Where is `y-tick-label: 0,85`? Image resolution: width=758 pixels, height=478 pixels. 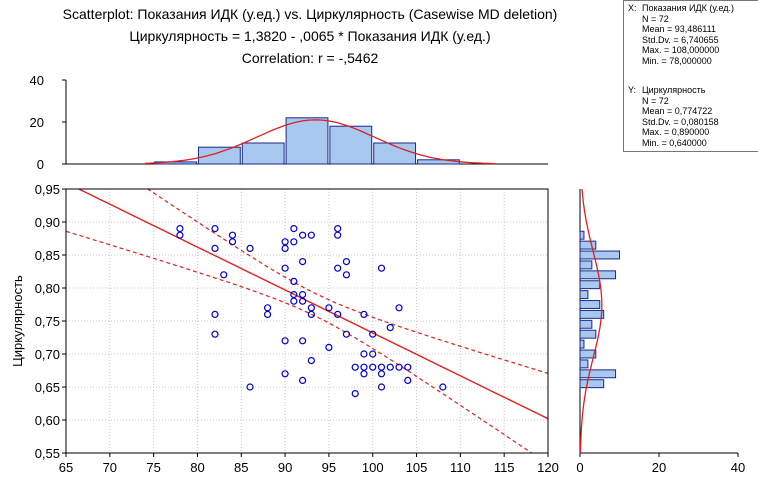
y-tick-label: 0,85 is located at coordinates (47, 255).